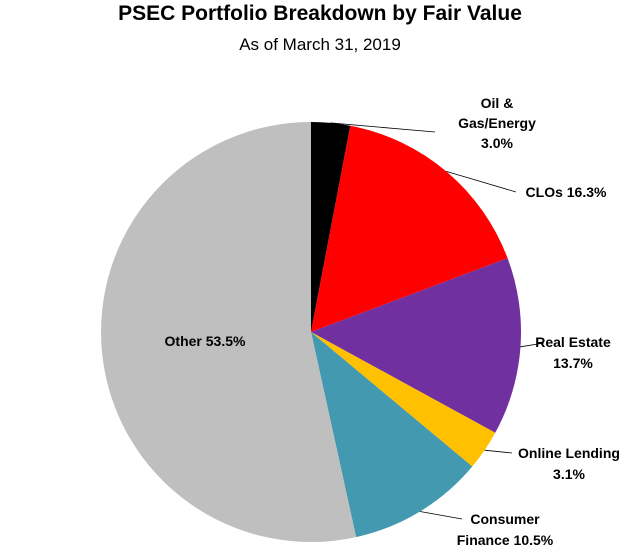  Describe the element at coordinates (481, 181) in the screenshot. I see `leader-line-clos` at that location.